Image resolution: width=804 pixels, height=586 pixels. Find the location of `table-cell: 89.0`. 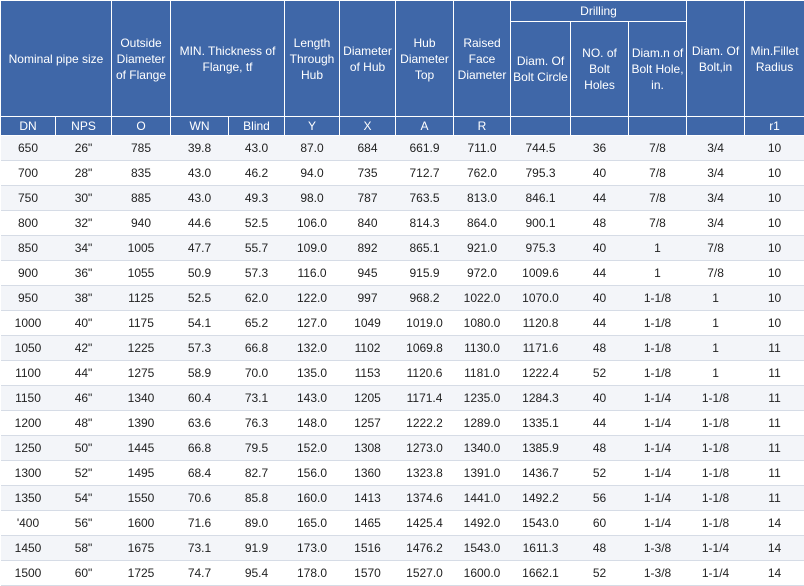

table-cell: 89.0 is located at coordinates (257, 523).